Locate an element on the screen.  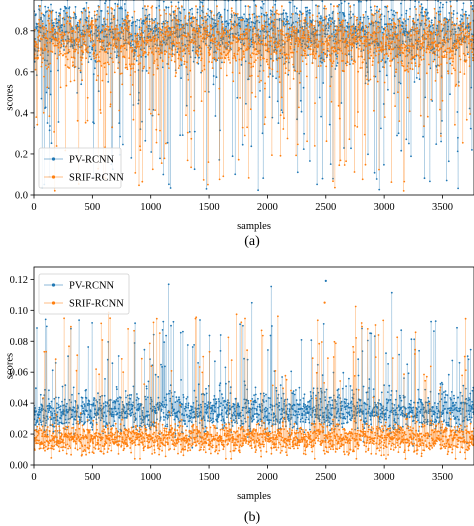
y-tick-label: 0.8 is located at coordinates (21, 31).